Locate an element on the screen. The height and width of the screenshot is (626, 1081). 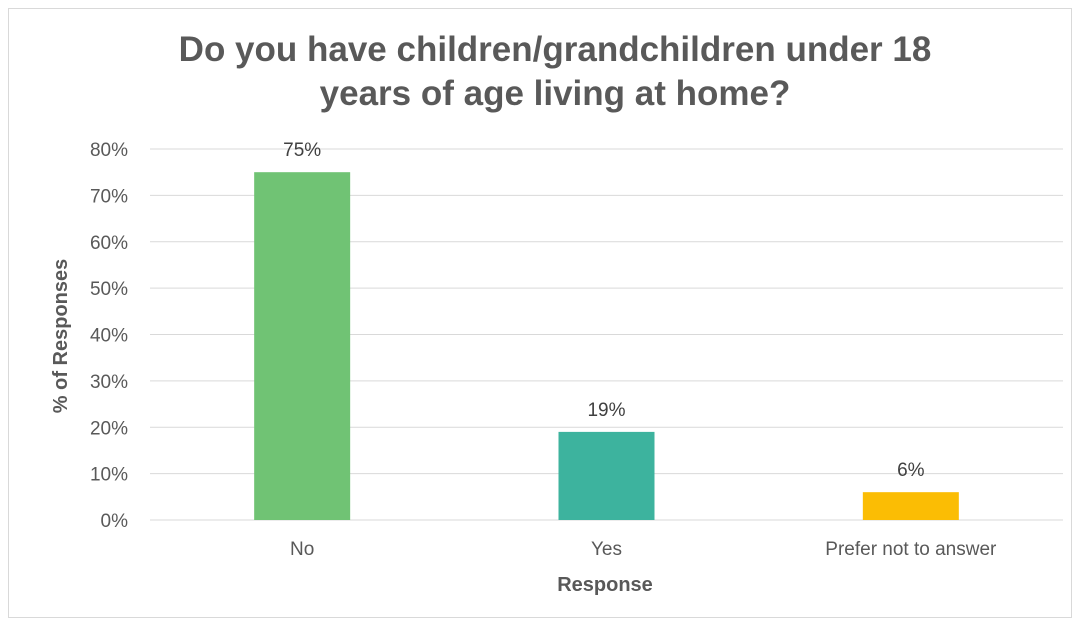
x-axis-ticks: No Yes Prefer not to answer is located at coordinates (643, 549).